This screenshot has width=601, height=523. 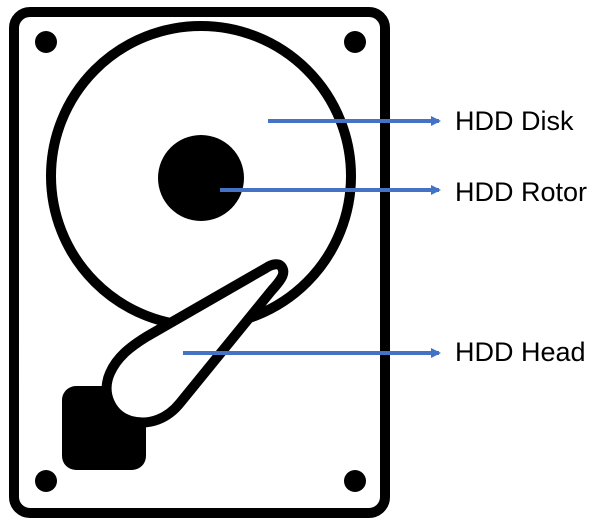 I want to click on label-hdd-head: HDD Head, so click(x=520, y=352).